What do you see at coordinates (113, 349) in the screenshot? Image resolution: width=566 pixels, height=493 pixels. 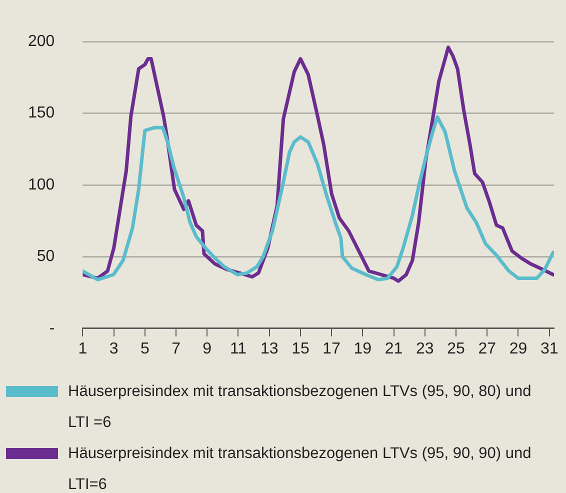 I see `x-tick-label: 3` at bounding box center [113, 349].